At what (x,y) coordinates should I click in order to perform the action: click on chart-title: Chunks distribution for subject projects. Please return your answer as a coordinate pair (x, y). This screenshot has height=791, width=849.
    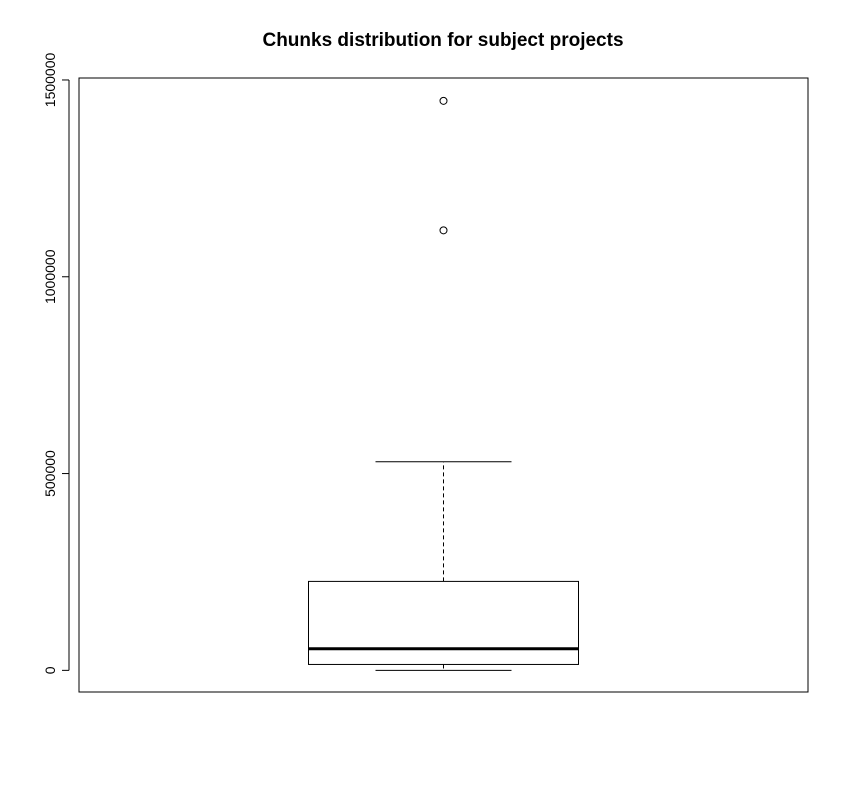
    Looking at the image, I should click on (442, 40).